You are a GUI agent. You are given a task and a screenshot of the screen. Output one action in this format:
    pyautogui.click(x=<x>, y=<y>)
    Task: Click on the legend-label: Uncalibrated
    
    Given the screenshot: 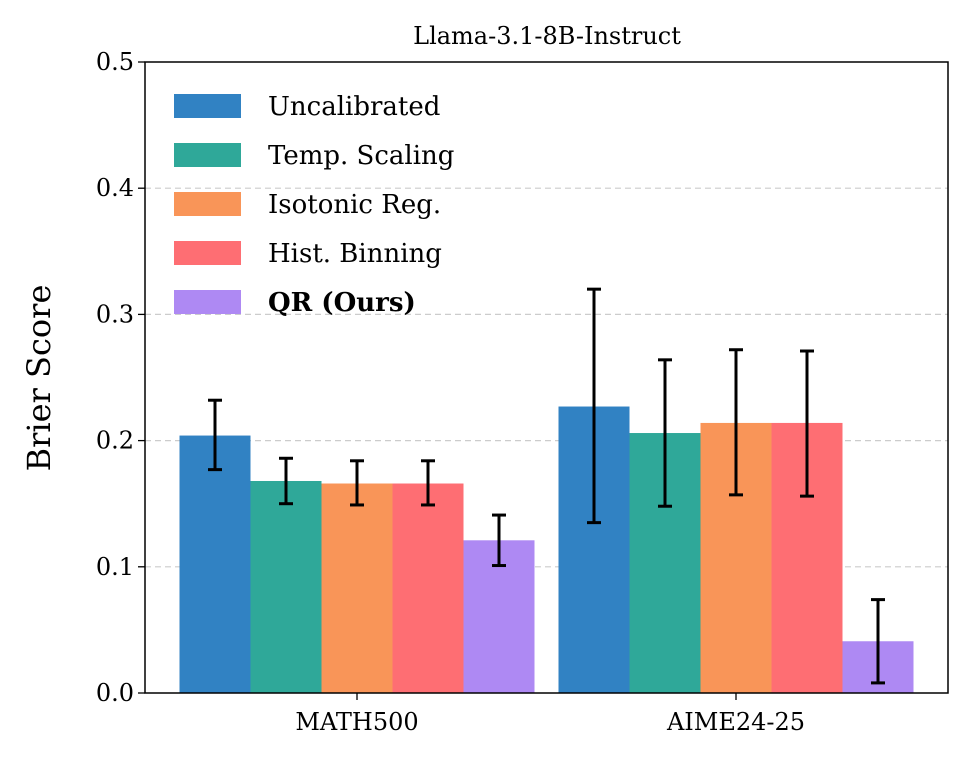 What is the action you would take?
    pyautogui.click(x=354, y=107)
    